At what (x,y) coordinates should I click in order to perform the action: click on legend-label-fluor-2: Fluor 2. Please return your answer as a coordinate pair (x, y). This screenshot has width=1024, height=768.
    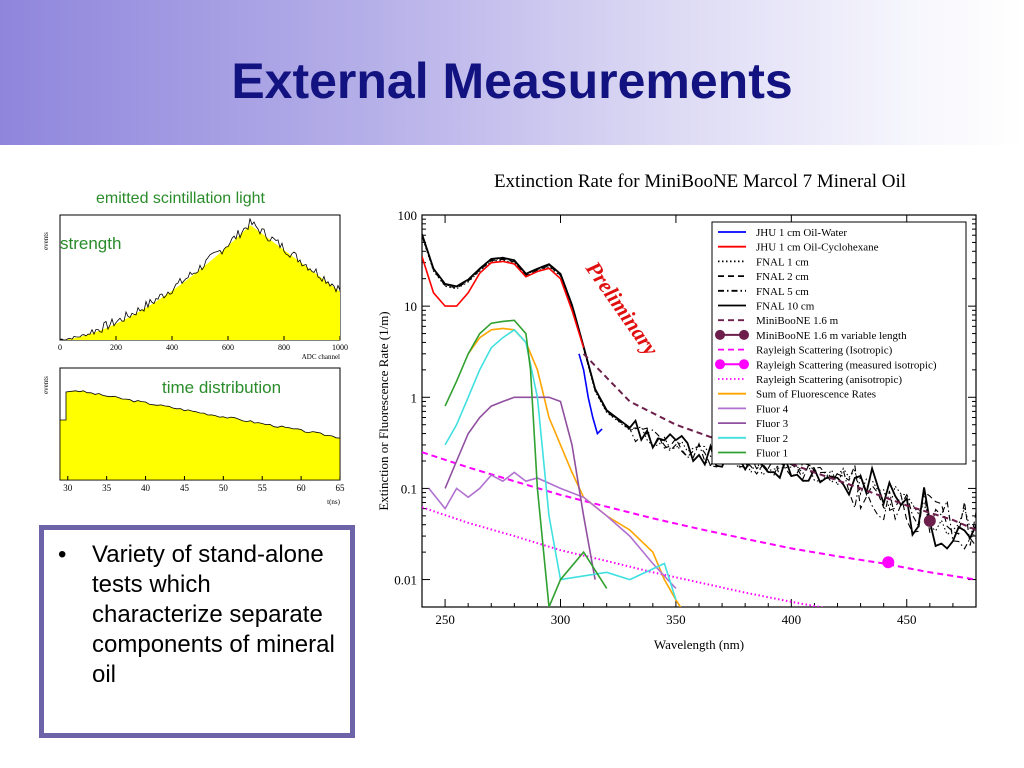
    Looking at the image, I should click on (772, 439).